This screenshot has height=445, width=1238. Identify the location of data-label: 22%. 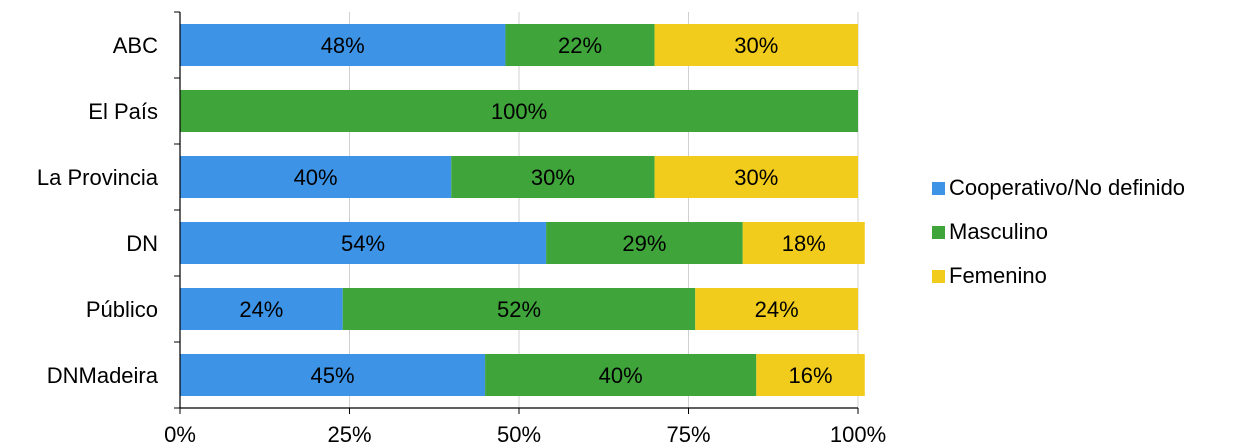
(580, 45).